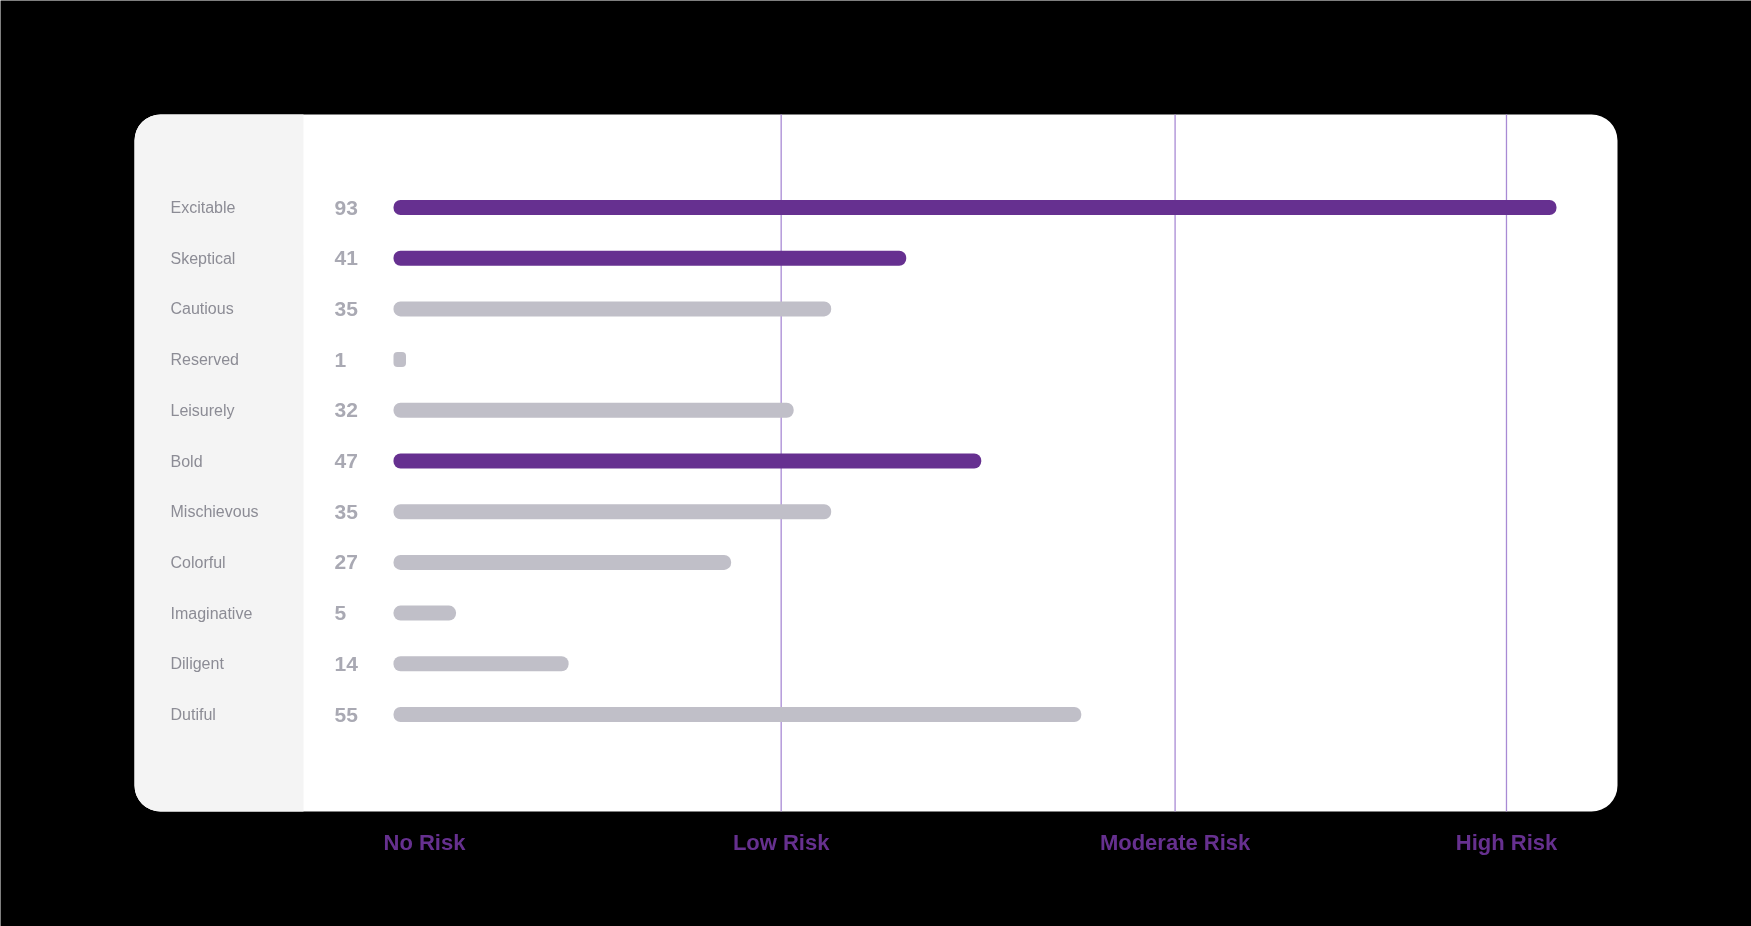 This screenshot has height=926, width=1751. What do you see at coordinates (204, 360) in the screenshot?
I see `y-tick-label: Reserved` at bounding box center [204, 360].